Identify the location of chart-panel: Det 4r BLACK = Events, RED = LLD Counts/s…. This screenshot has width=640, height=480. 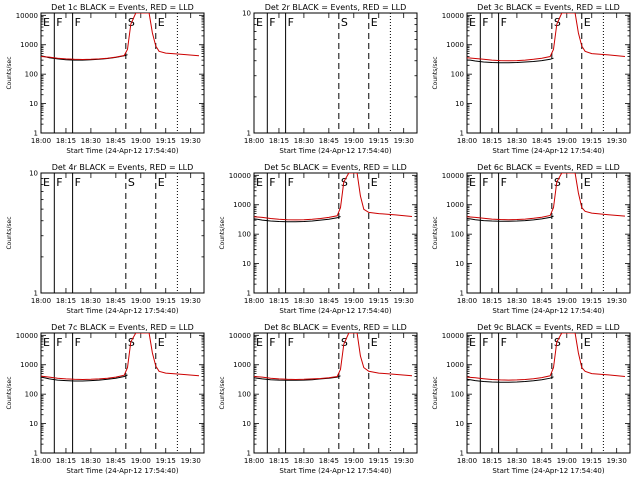
(105, 239).